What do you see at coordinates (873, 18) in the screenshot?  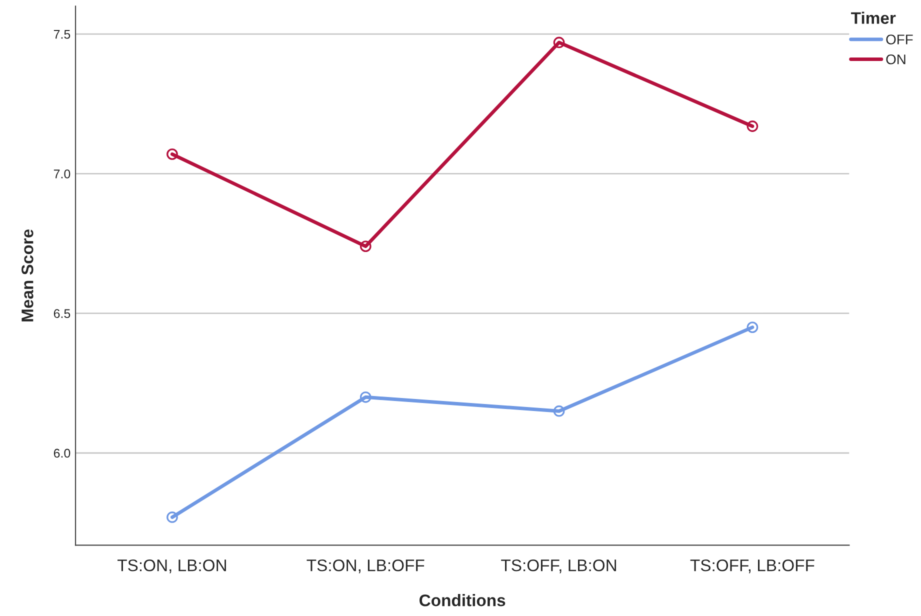 I see `legend-title: Timer` at bounding box center [873, 18].